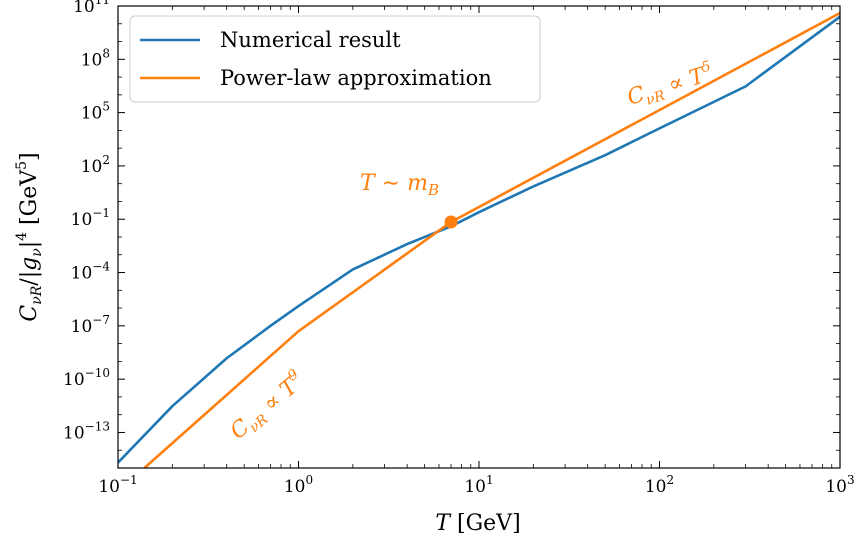  What do you see at coordinates (101, 267) in the screenshot?
I see `y-tick-exp: −4` at bounding box center [101, 267].